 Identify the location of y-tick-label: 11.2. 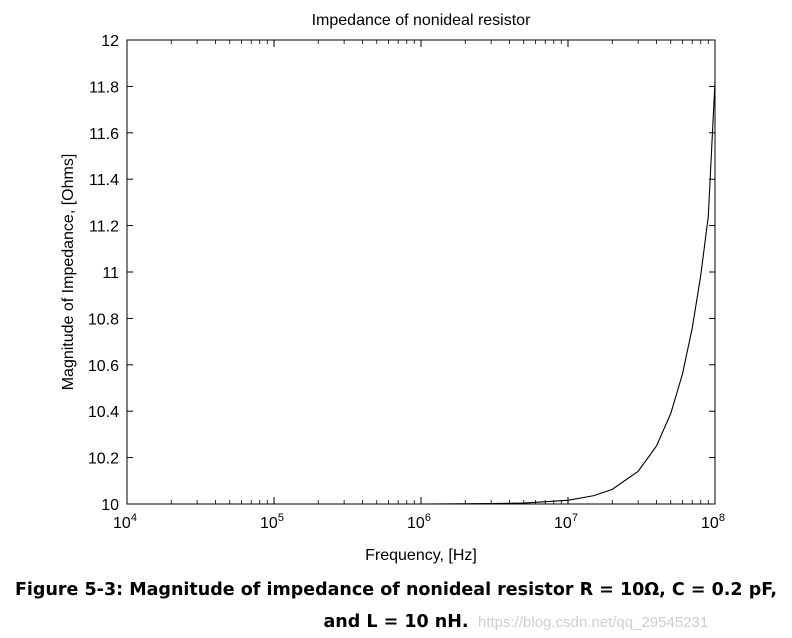
(104, 227).